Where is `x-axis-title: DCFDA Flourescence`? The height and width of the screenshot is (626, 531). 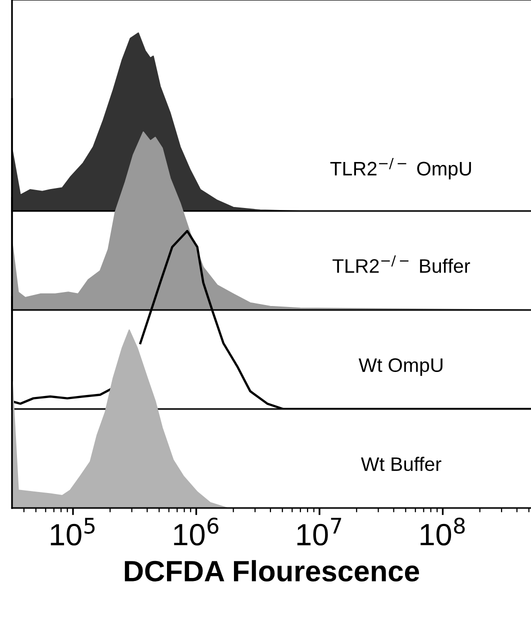
x-axis-title: DCFDA Flourescence is located at coordinates (272, 571).